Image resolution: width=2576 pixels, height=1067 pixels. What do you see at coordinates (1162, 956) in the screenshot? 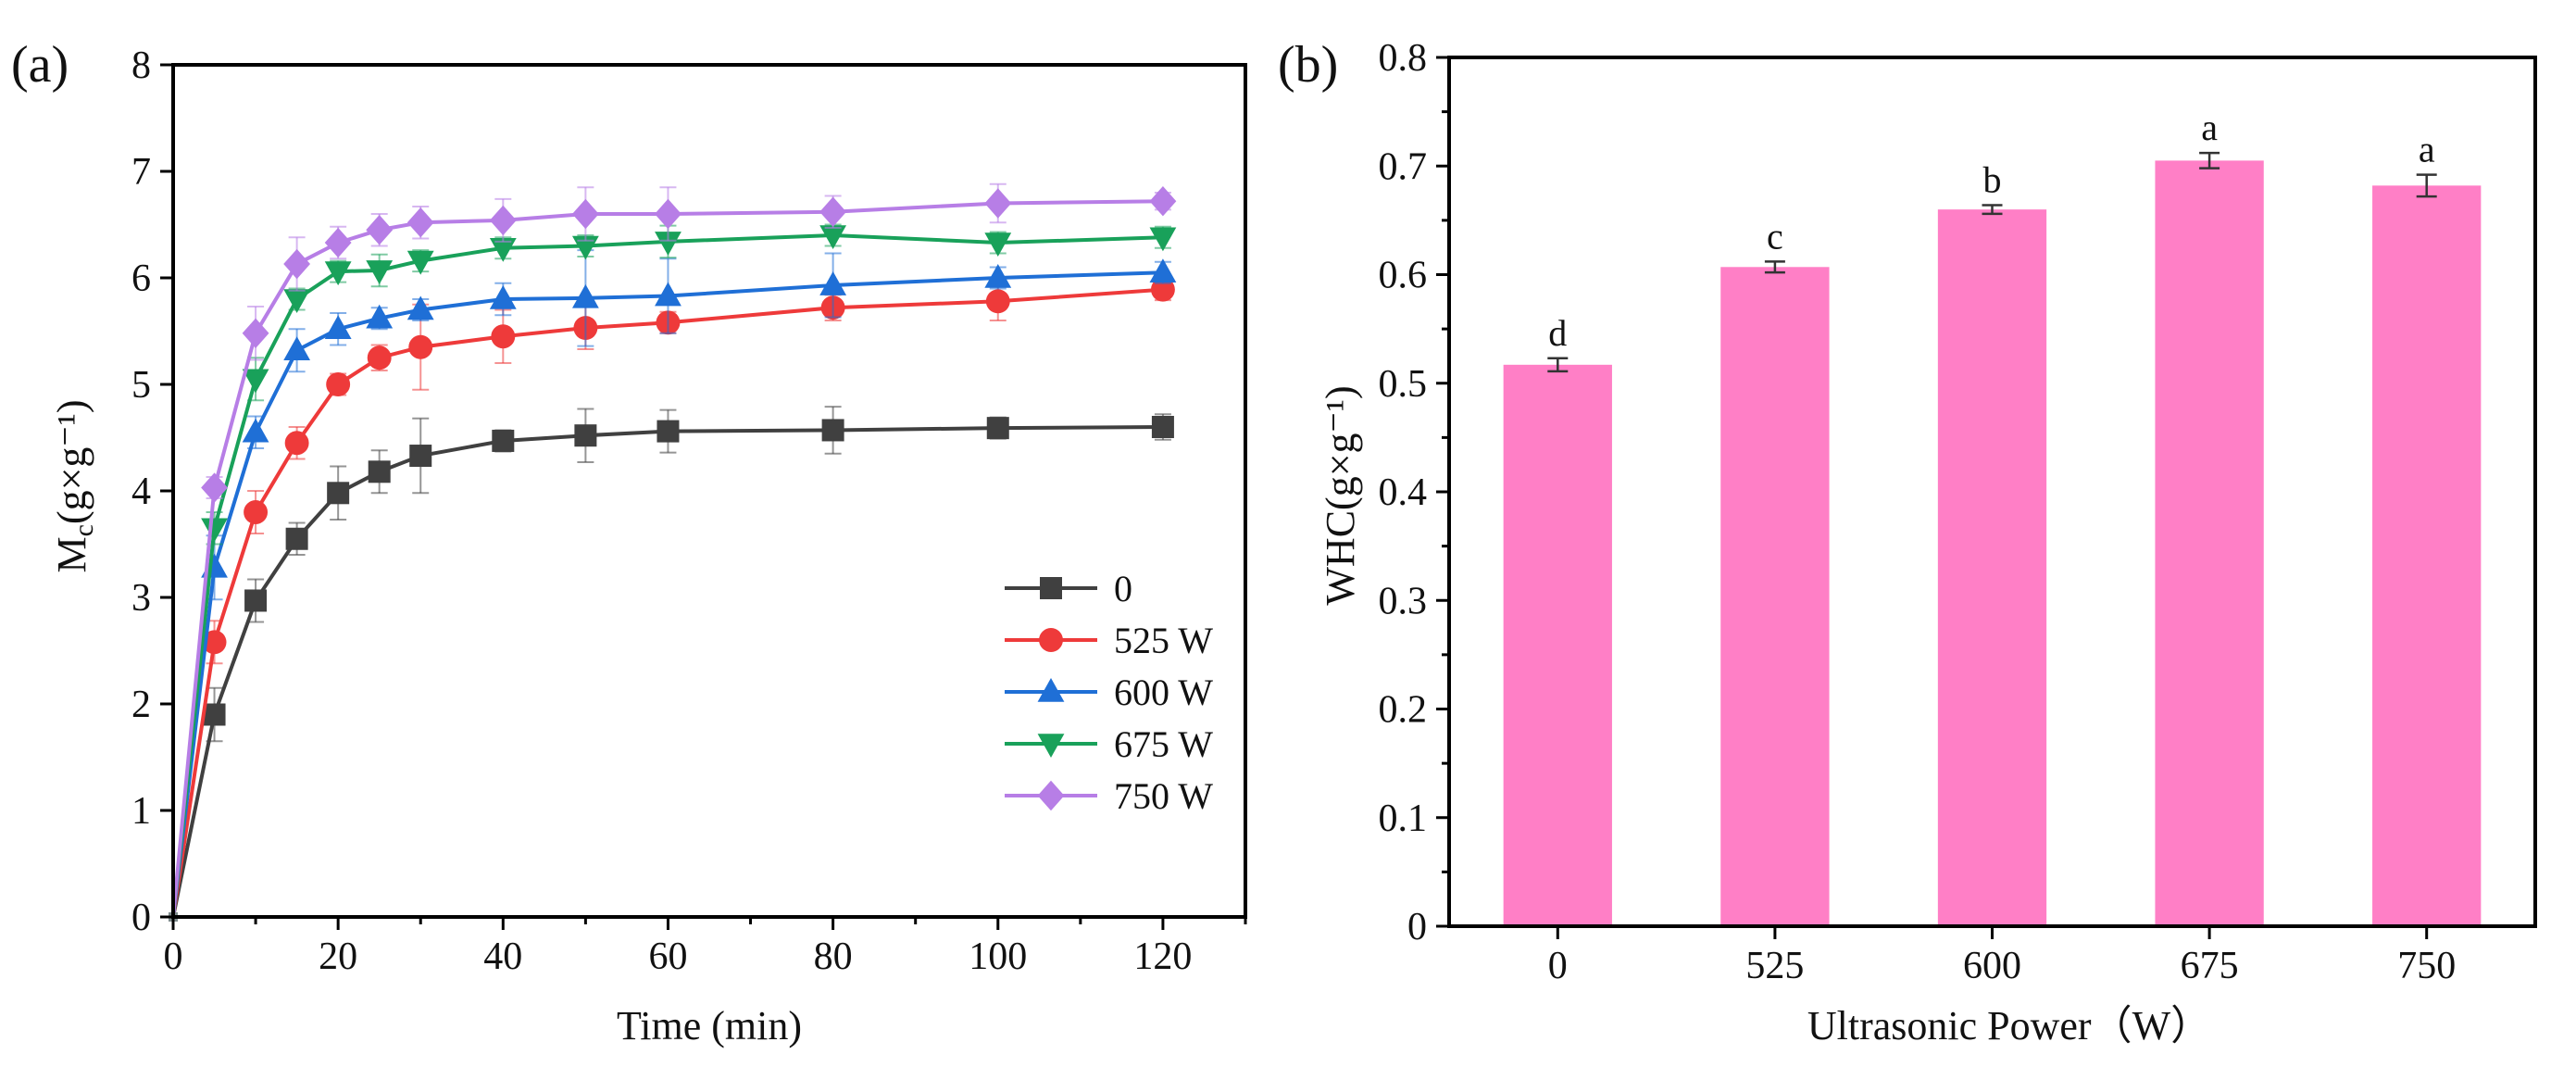
I see `x-tick-label: 120` at bounding box center [1162, 956].